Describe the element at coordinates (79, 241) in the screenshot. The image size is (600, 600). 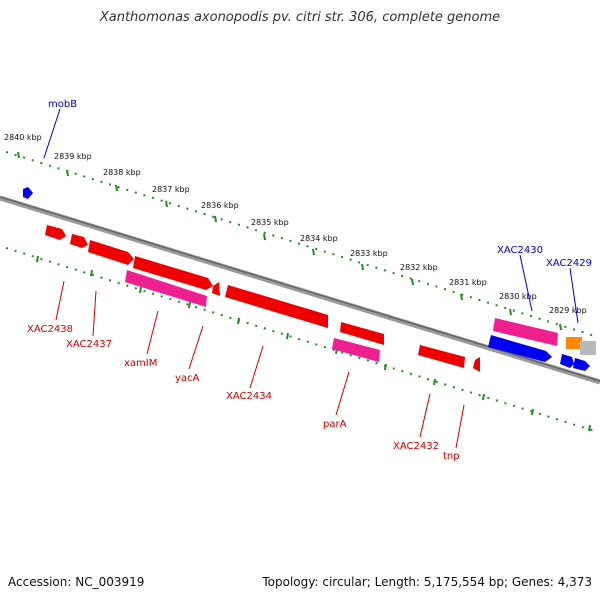
I see `gene-XAC2437` at that location.